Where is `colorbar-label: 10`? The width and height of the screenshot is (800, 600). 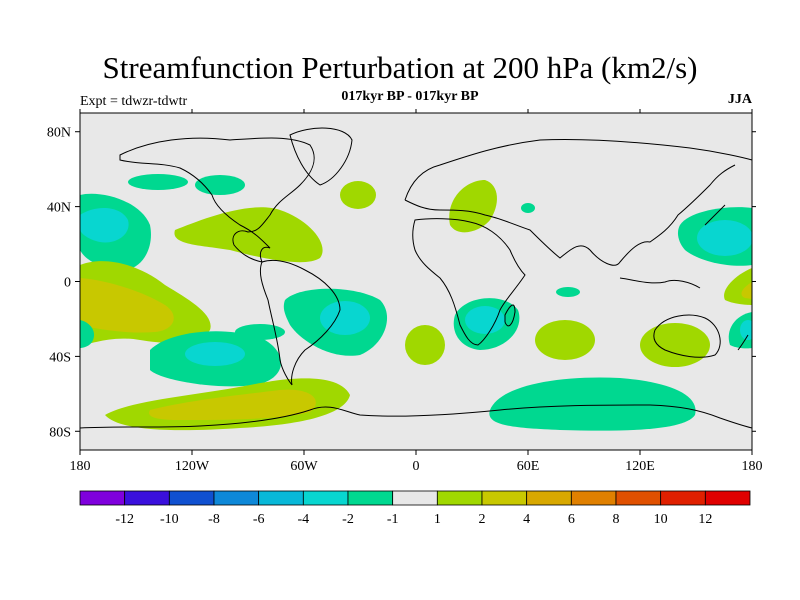
colorbar-label: 10 is located at coordinates (661, 519).